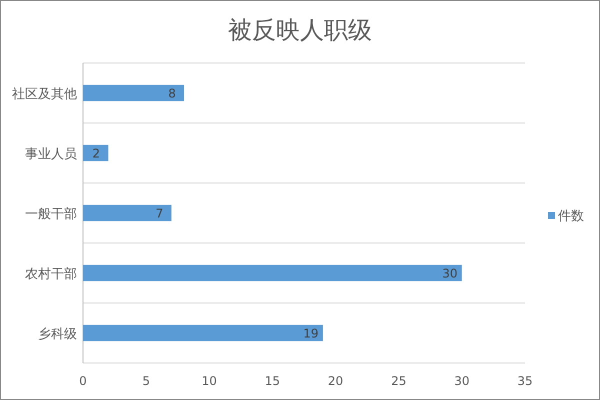  Describe the element at coordinates (336, 381) in the screenshot. I see `x-tick-label: 20` at that location.